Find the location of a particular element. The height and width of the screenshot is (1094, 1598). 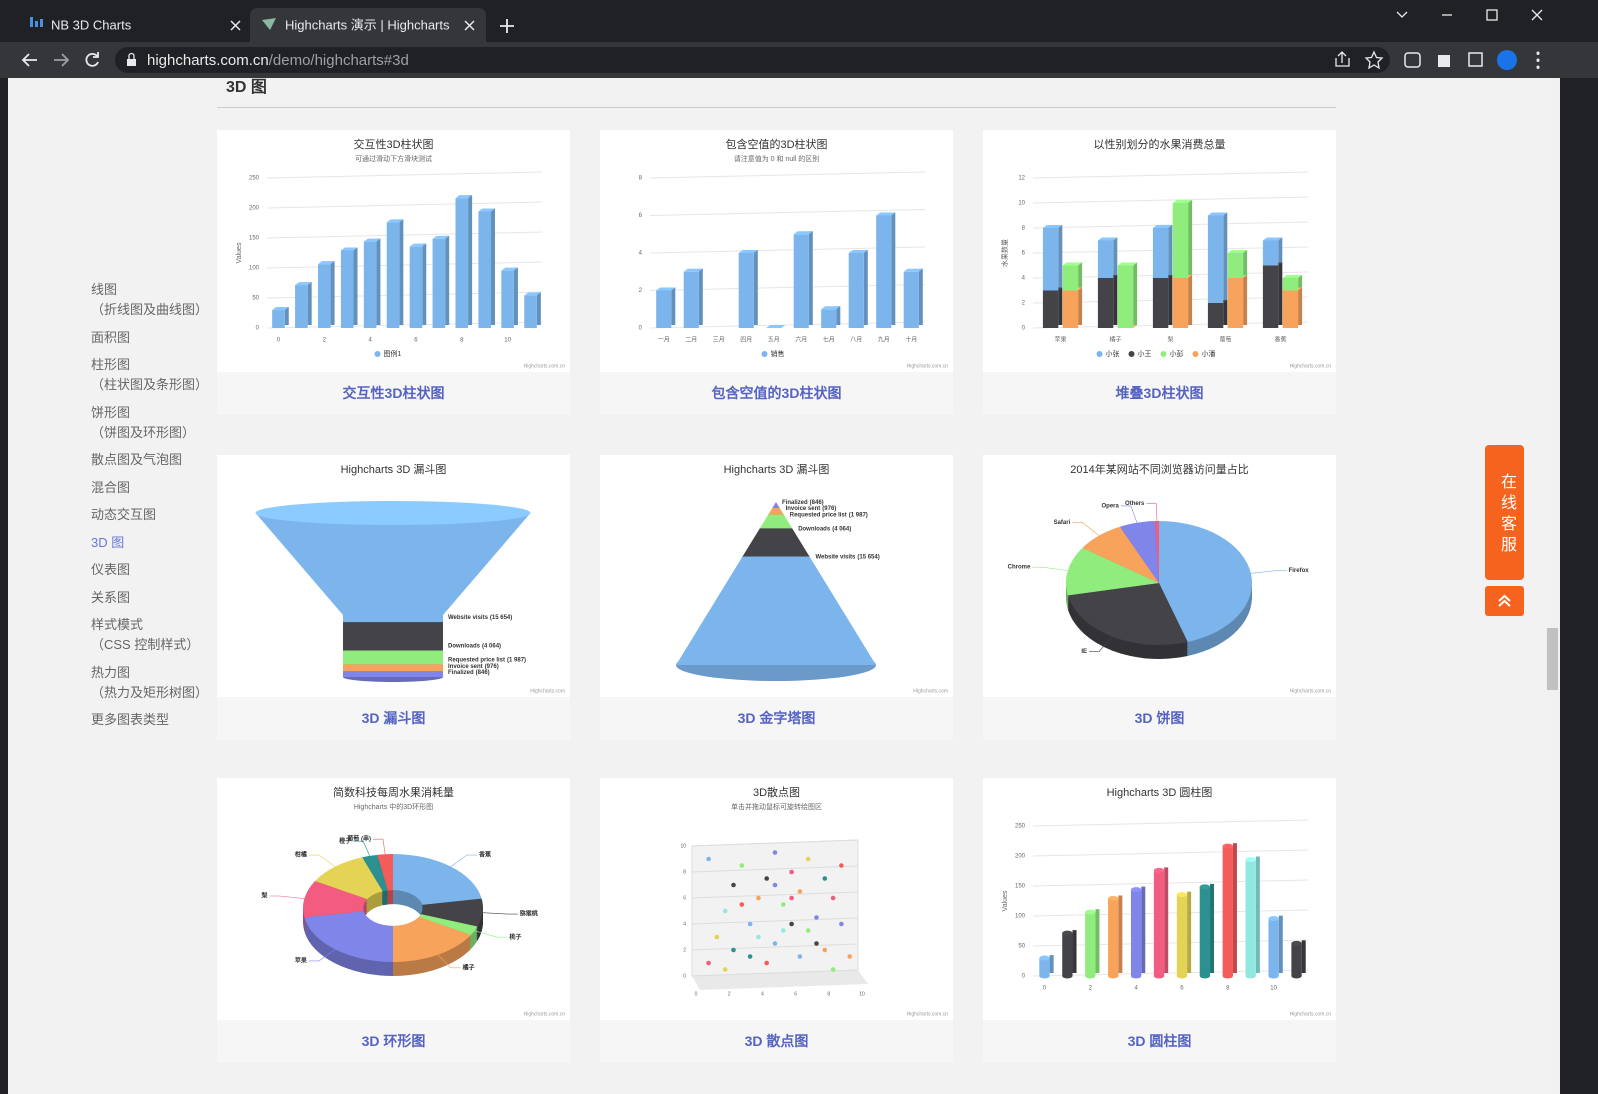

pyramid-segment is located at coordinates (776, 505).